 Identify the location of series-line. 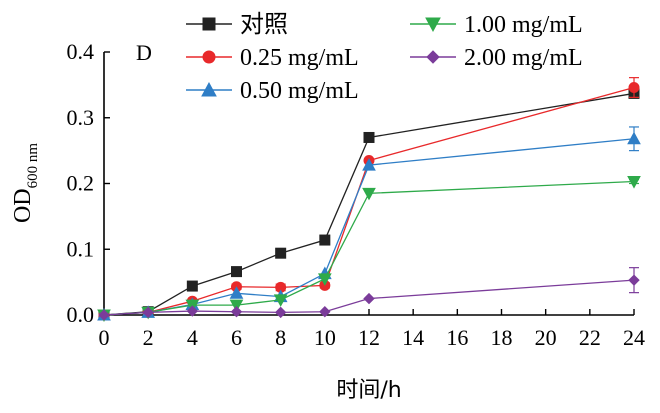
(369, 297).